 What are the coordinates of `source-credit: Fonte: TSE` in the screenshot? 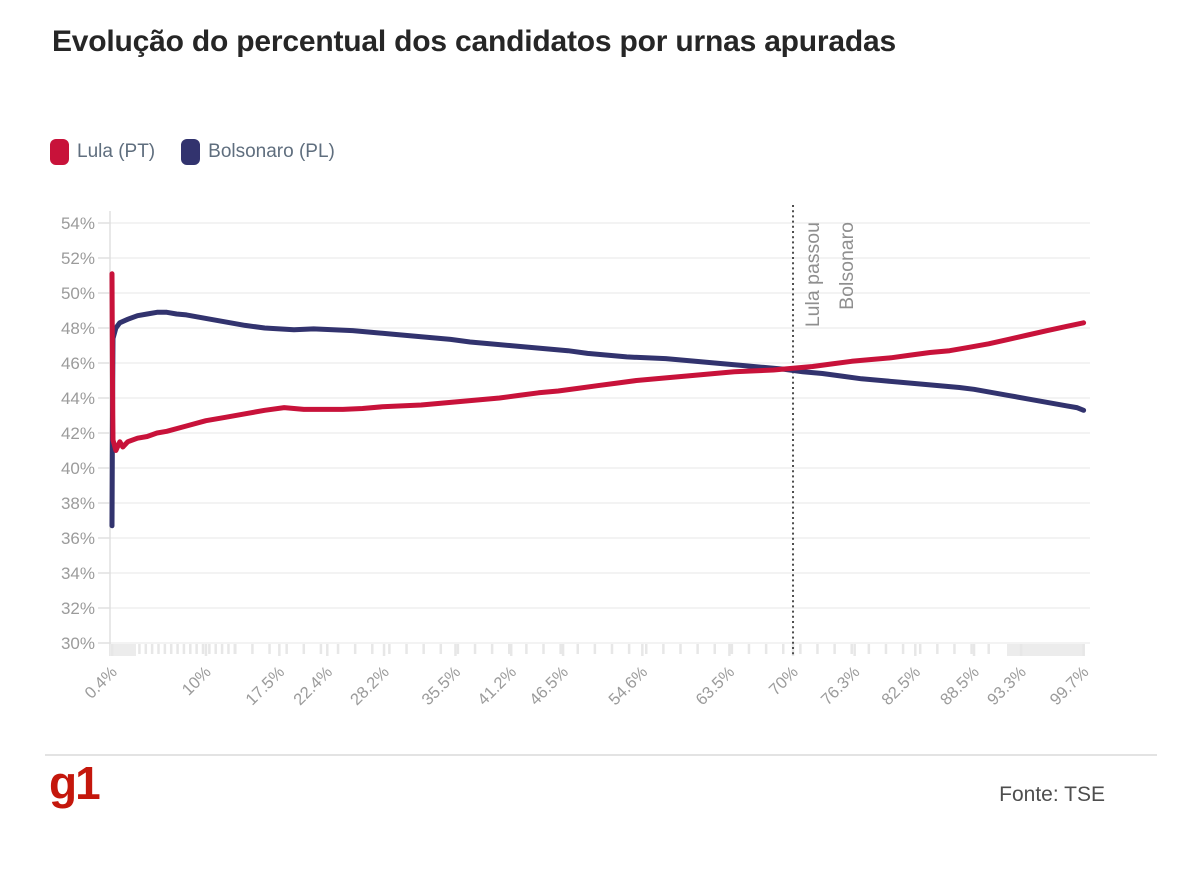 It's located at (1052, 794).